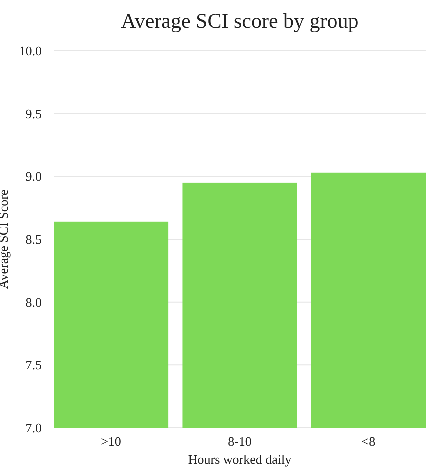 This screenshot has width=426, height=469. What do you see at coordinates (34, 365) in the screenshot?
I see `y-tick-label: 7.5` at bounding box center [34, 365].